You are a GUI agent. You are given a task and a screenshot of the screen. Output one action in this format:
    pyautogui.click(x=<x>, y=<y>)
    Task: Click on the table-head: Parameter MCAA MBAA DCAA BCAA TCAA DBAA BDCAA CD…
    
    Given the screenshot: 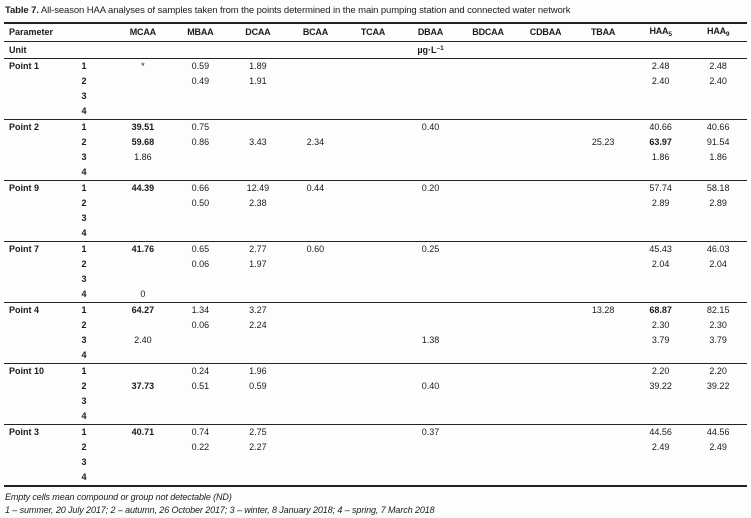 What is the action you would take?
    pyautogui.click(x=375, y=41)
    